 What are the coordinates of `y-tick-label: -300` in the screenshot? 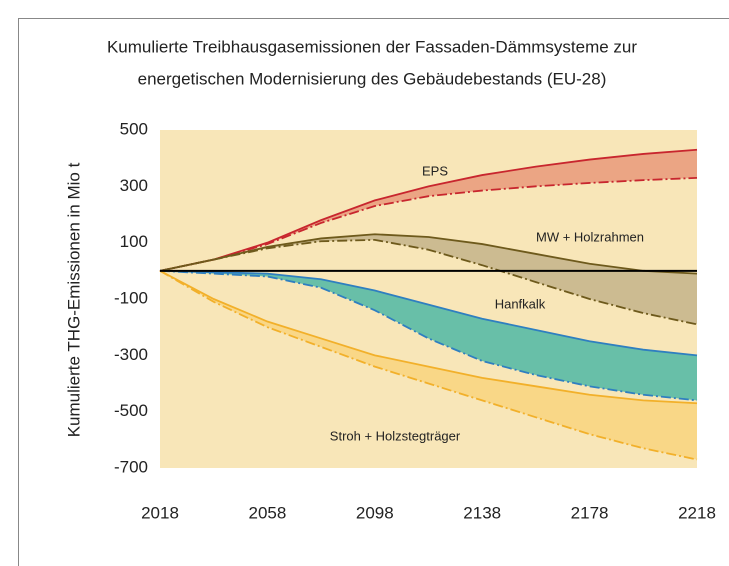 It's located at (131, 354).